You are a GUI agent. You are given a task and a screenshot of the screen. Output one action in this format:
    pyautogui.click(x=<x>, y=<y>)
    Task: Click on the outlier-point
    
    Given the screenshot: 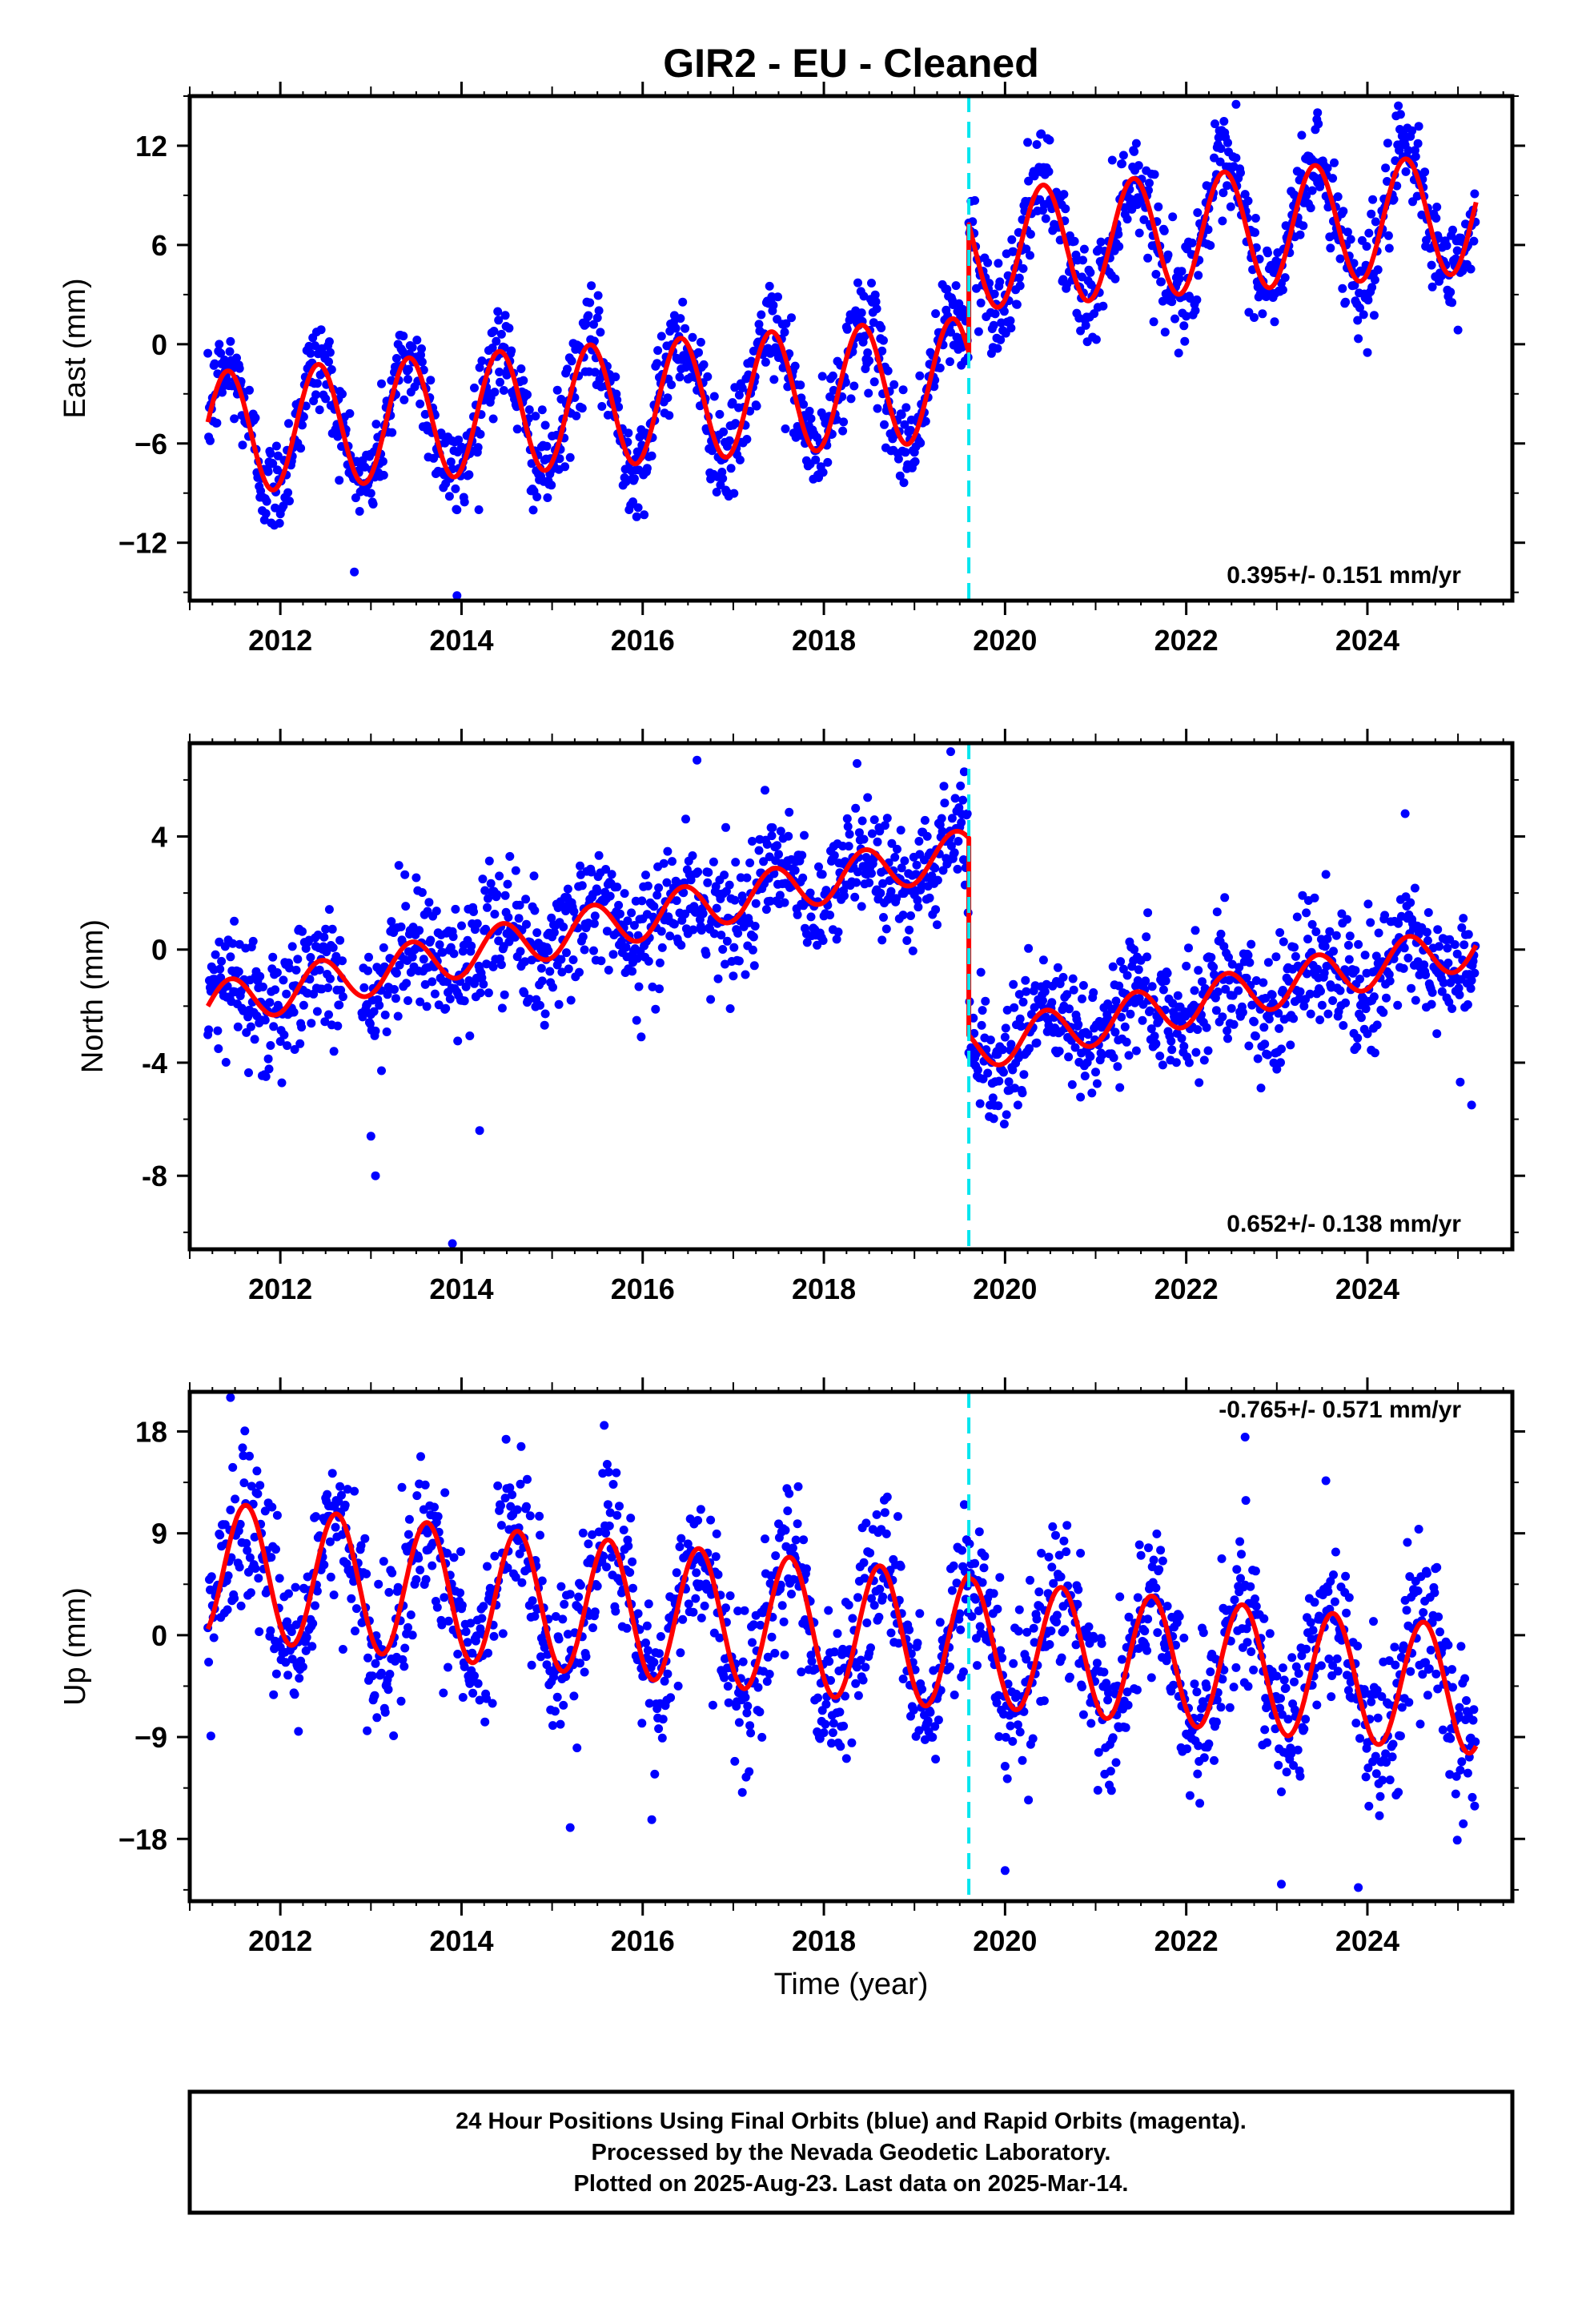 What is the action you would take?
    pyautogui.click(x=453, y=1243)
    